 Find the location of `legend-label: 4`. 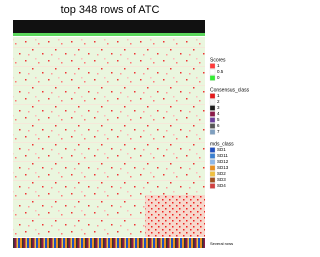

legend-label: 4 is located at coordinates (218, 113).